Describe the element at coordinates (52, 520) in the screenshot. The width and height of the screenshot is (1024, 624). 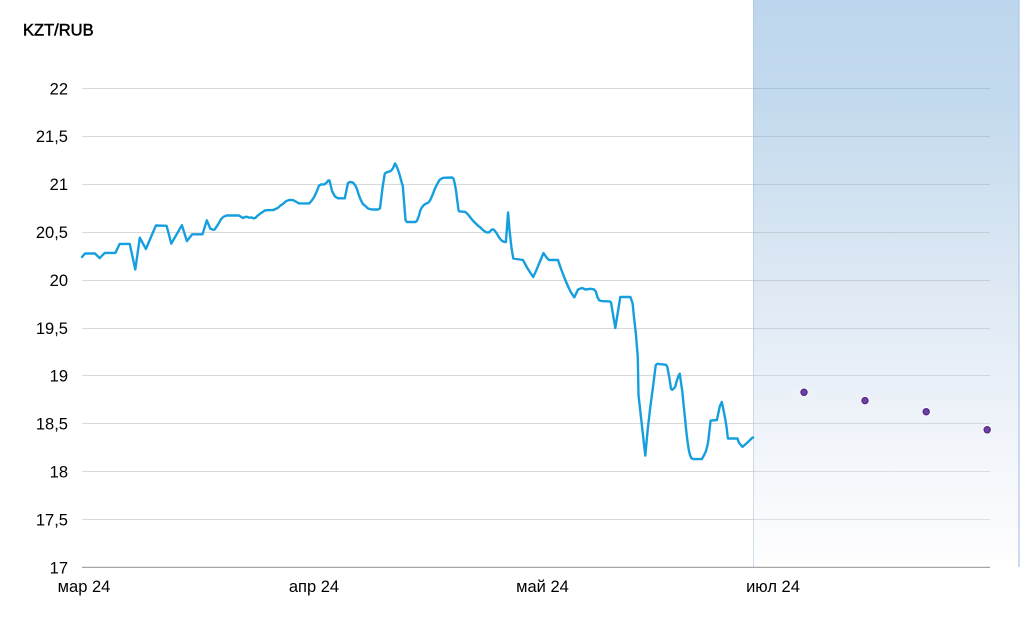
I see `svg-text: 17,5` at that location.